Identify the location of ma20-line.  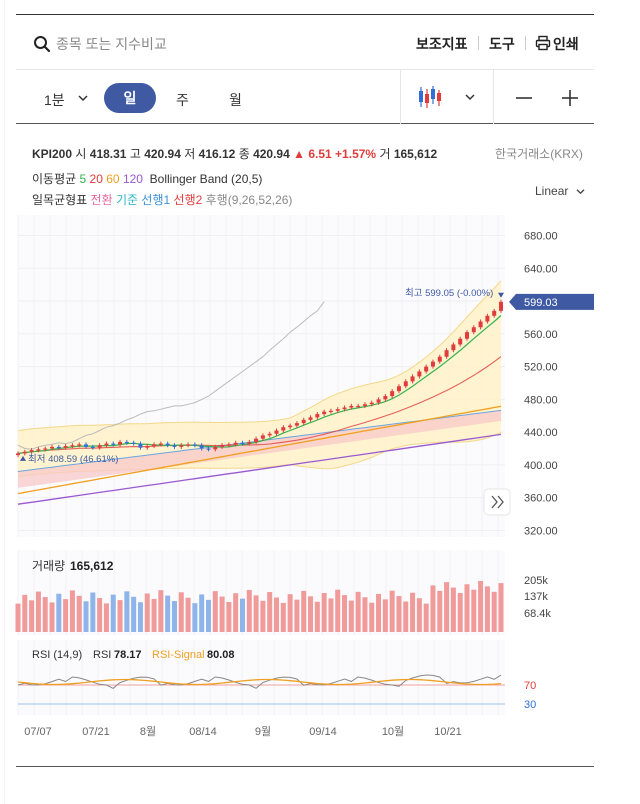
(259, 405).